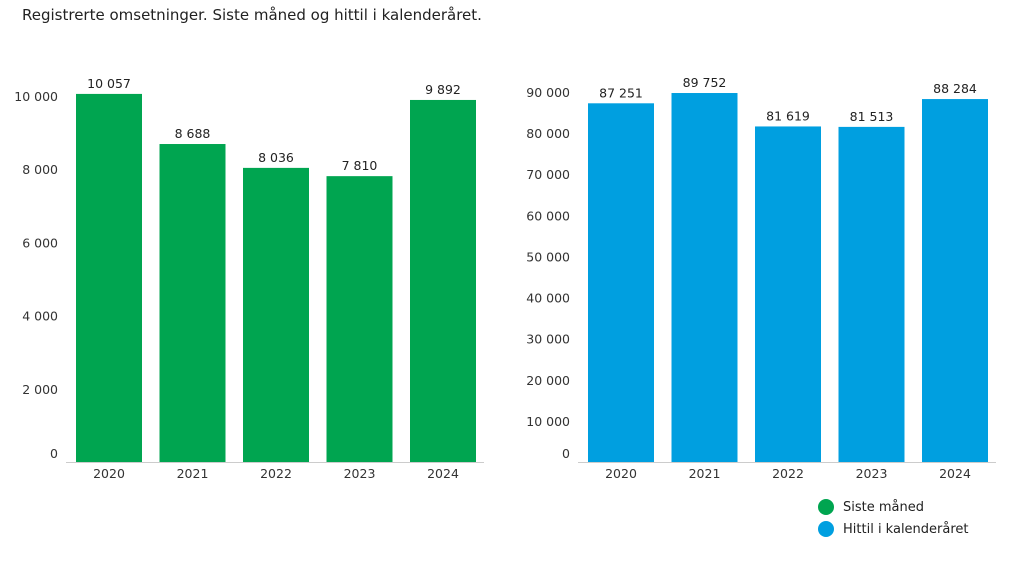 Image resolution: width=1024 pixels, height=567 pixels. What do you see at coordinates (548, 298) in the screenshot?
I see `y-tick-label: 40 000` at bounding box center [548, 298].